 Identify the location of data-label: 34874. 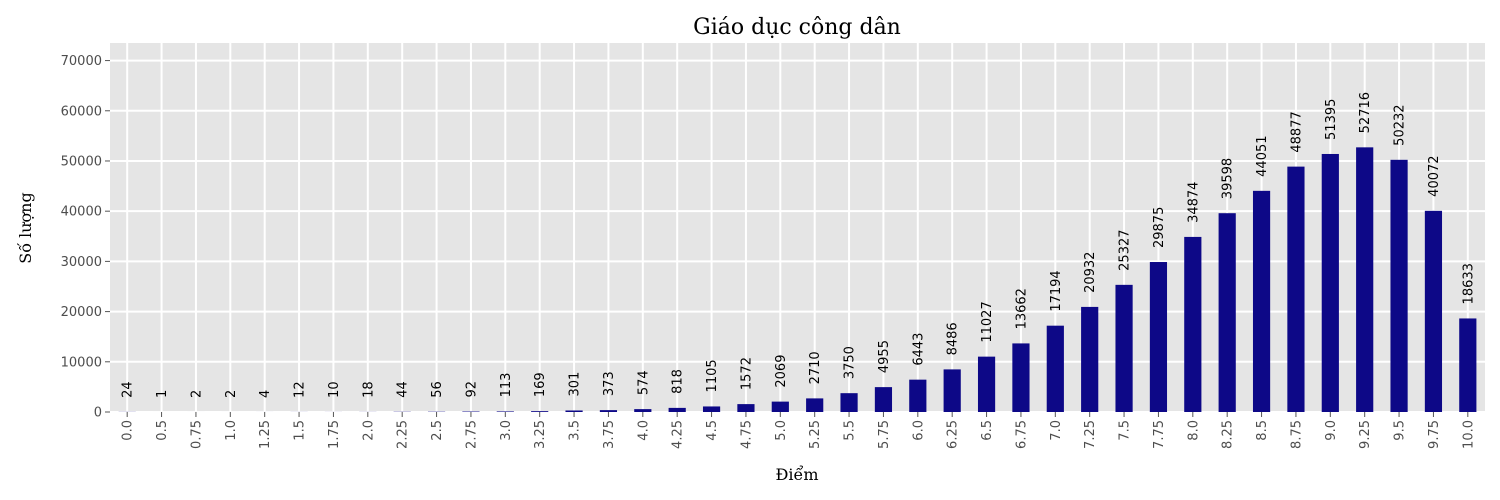
(1193, 202).